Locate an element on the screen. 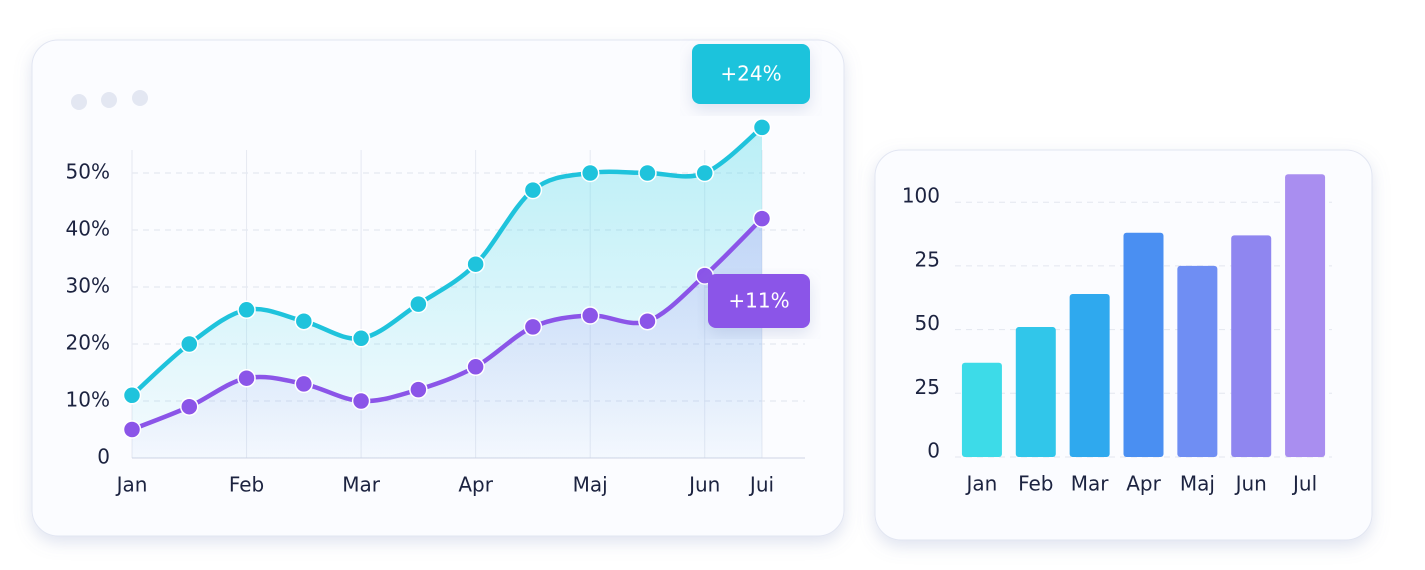 The width and height of the screenshot is (1425, 570). y-tick-label: 50% is located at coordinates (88, 172).